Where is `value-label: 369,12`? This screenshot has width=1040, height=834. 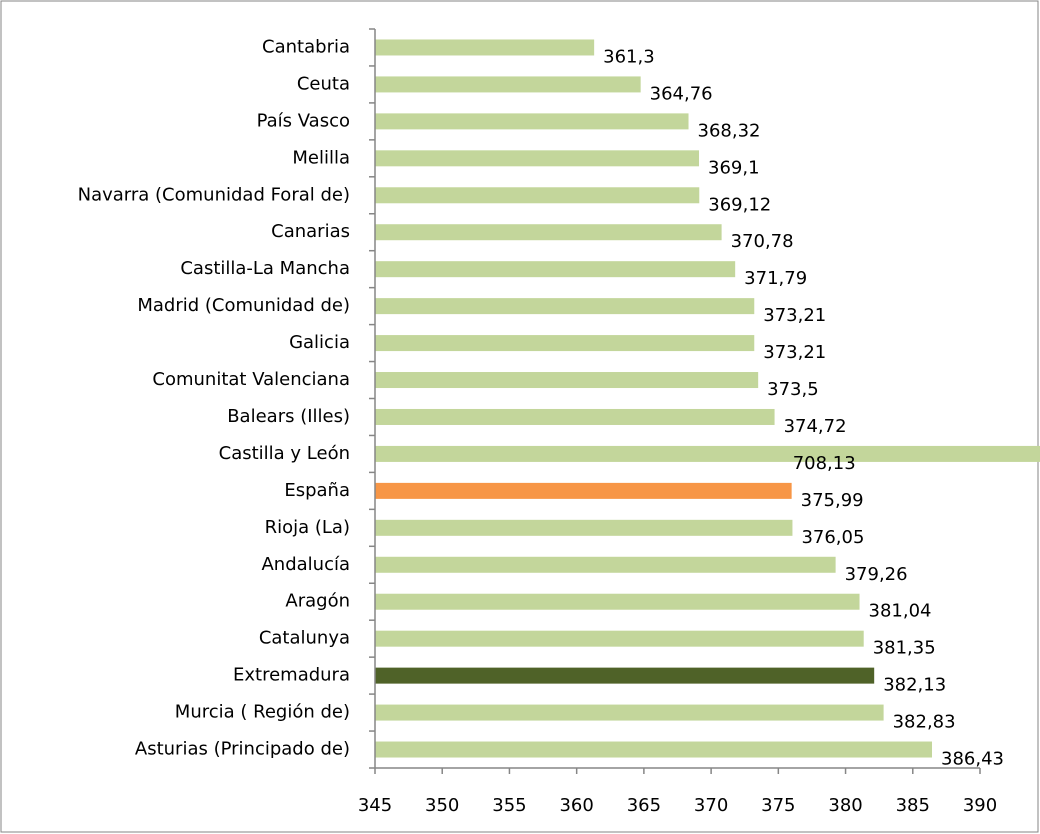
value-label: 369,12 is located at coordinates (739, 204).